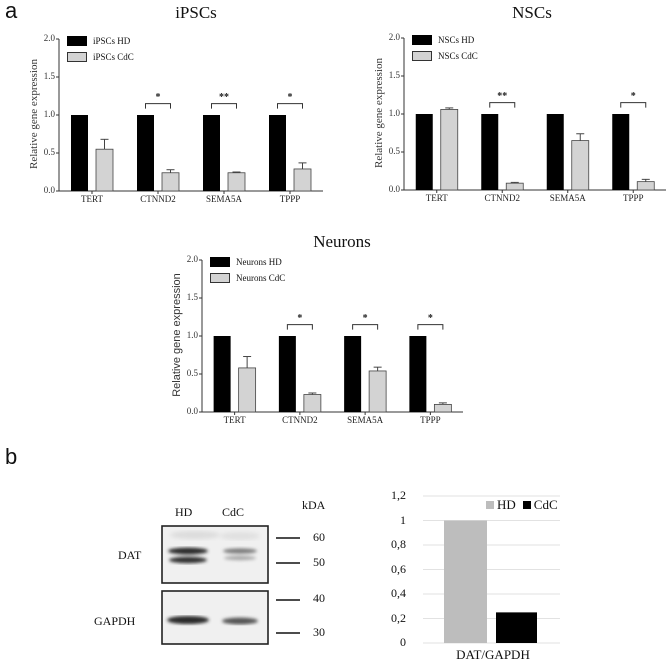 The width and height of the screenshot is (672, 669). Describe the element at coordinates (403, 519) in the screenshot. I see `y-tick-label: 1` at that location.